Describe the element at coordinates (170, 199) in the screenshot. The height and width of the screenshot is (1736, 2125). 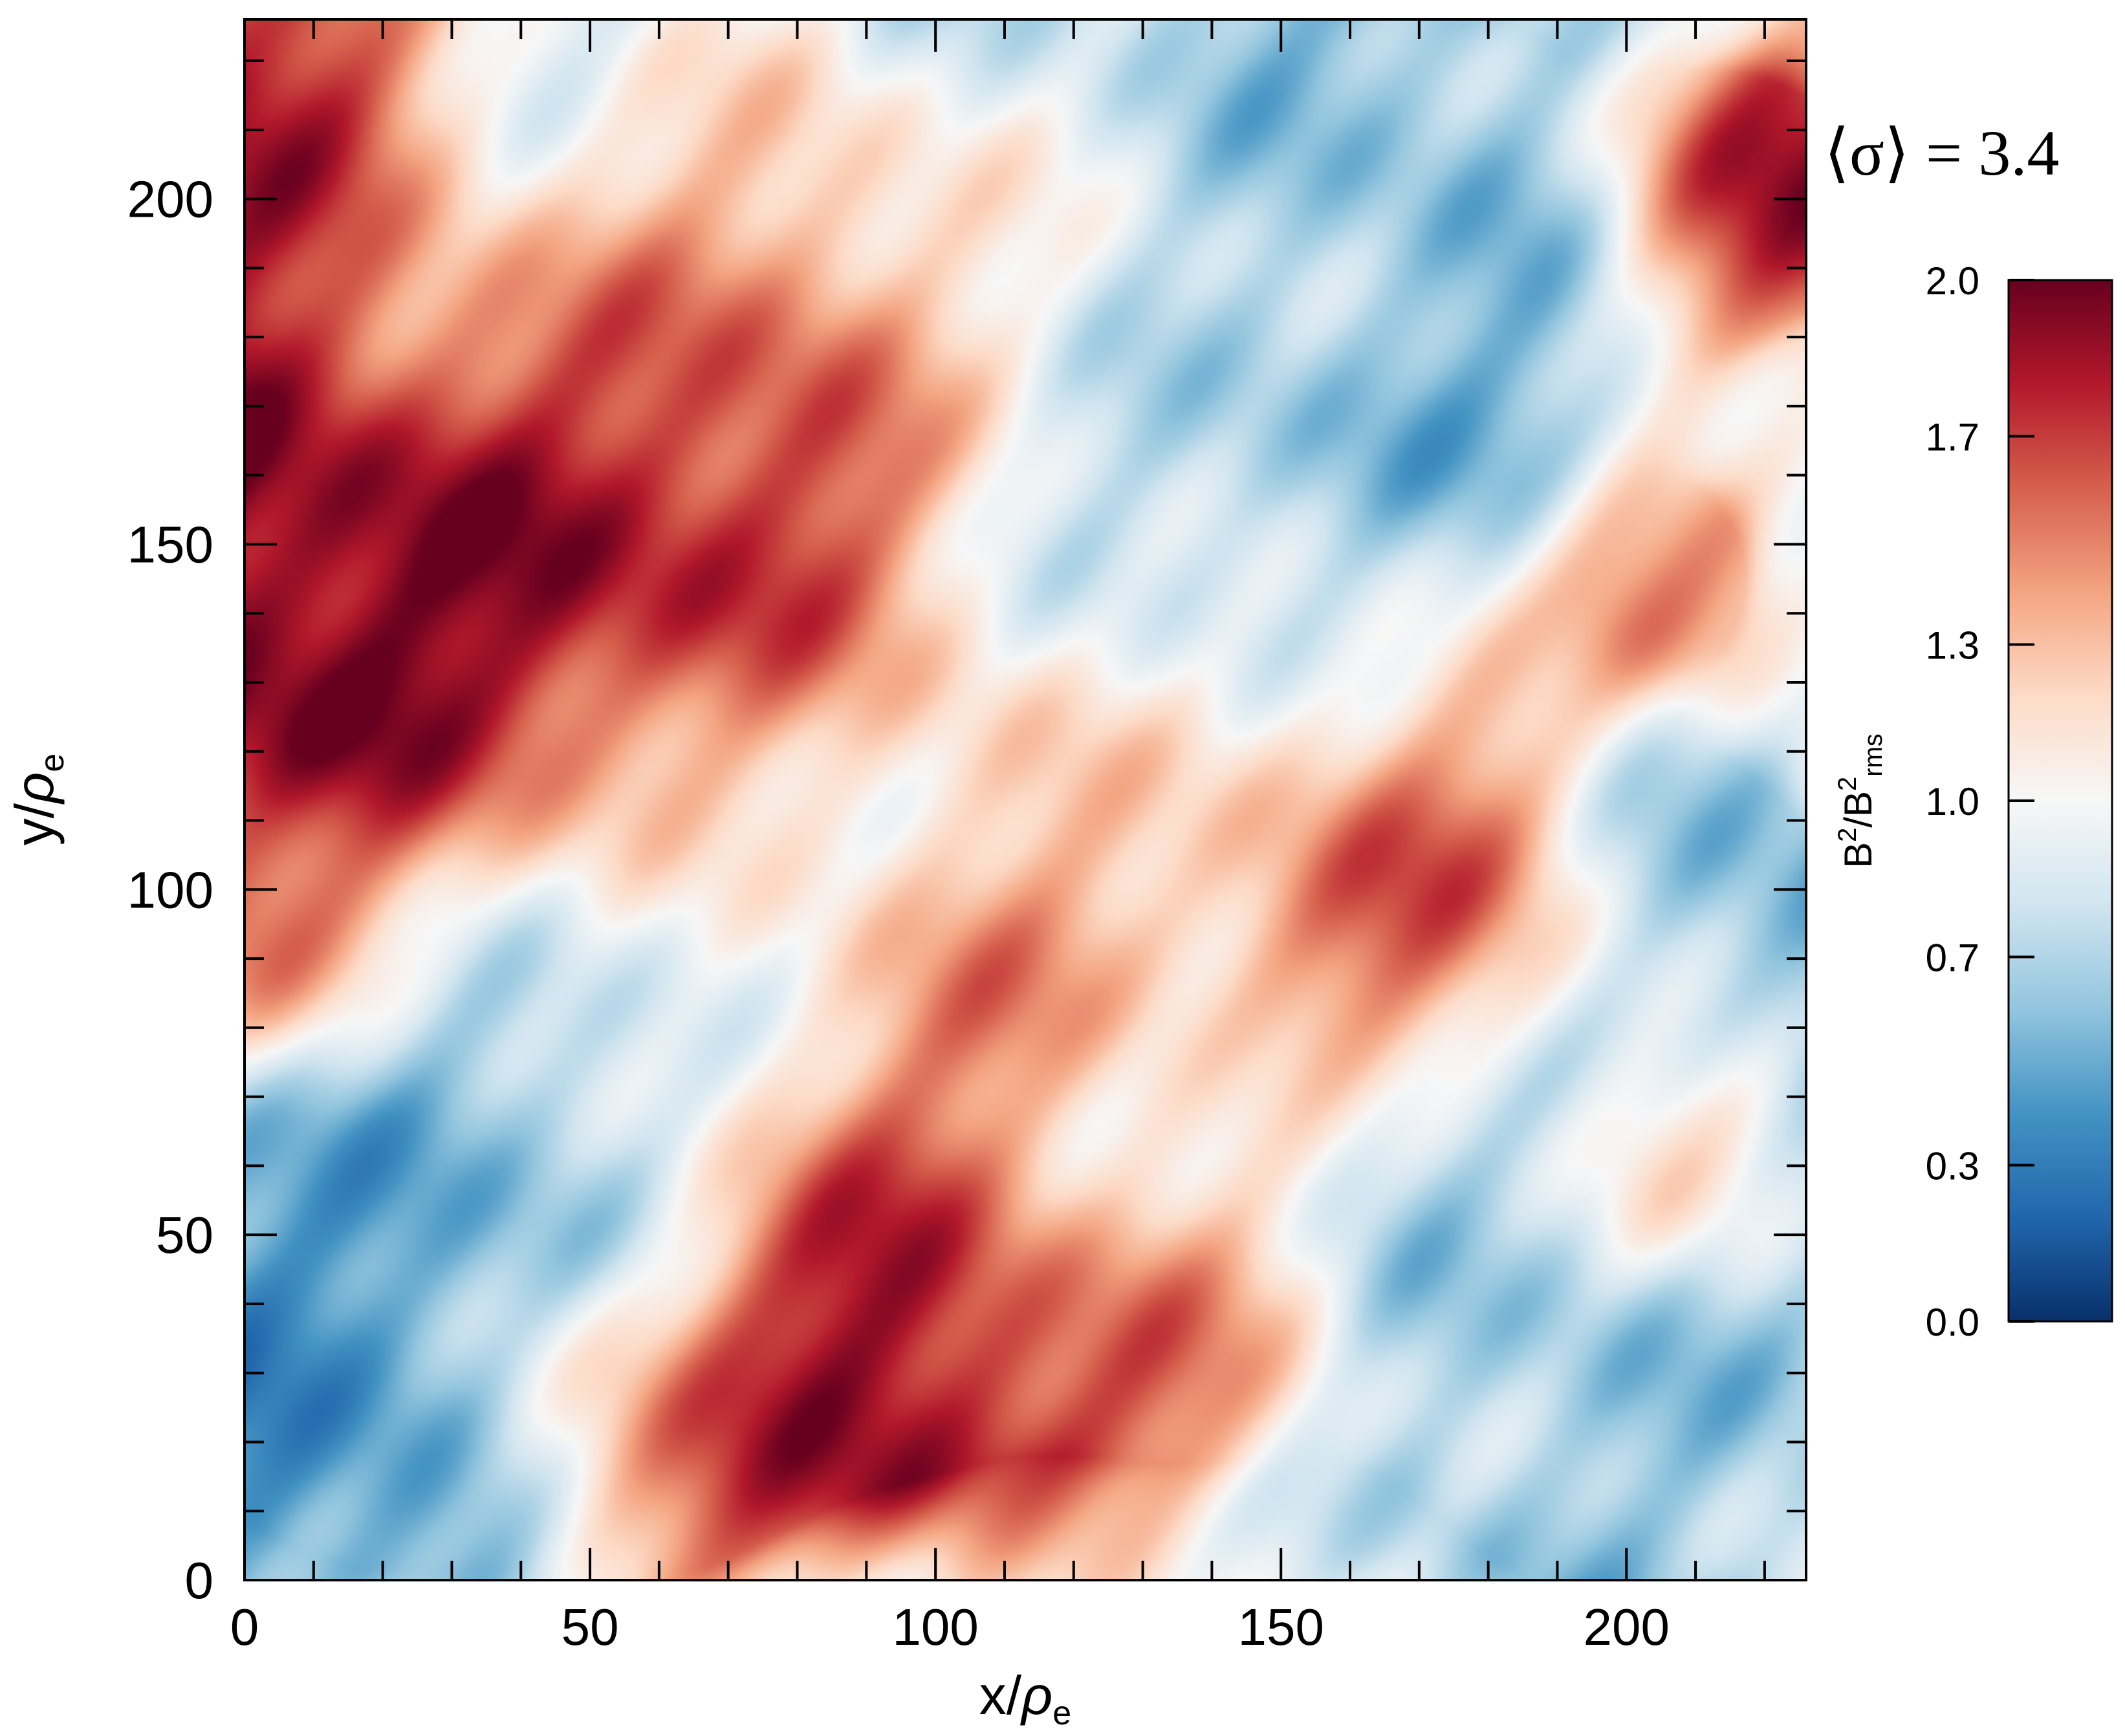
I see `y-tick-label: 200` at that location.